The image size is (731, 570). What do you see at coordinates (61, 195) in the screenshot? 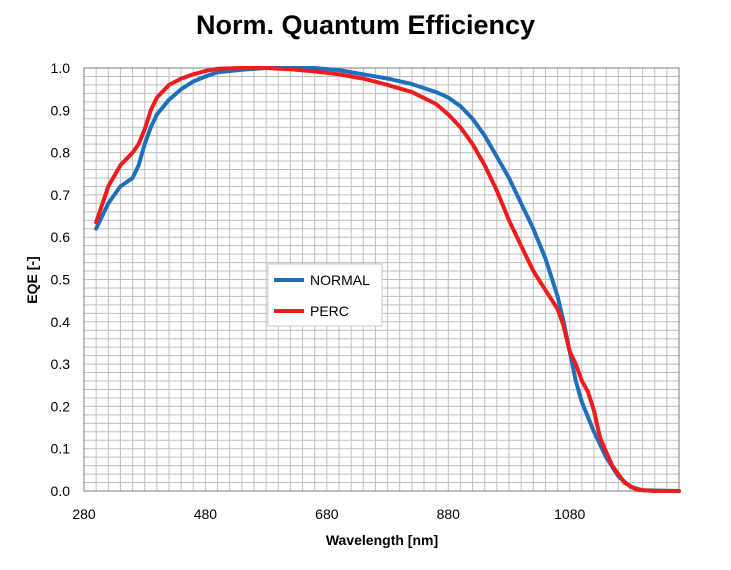
I see `y-tick-label: 0.7` at bounding box center [61, 195].